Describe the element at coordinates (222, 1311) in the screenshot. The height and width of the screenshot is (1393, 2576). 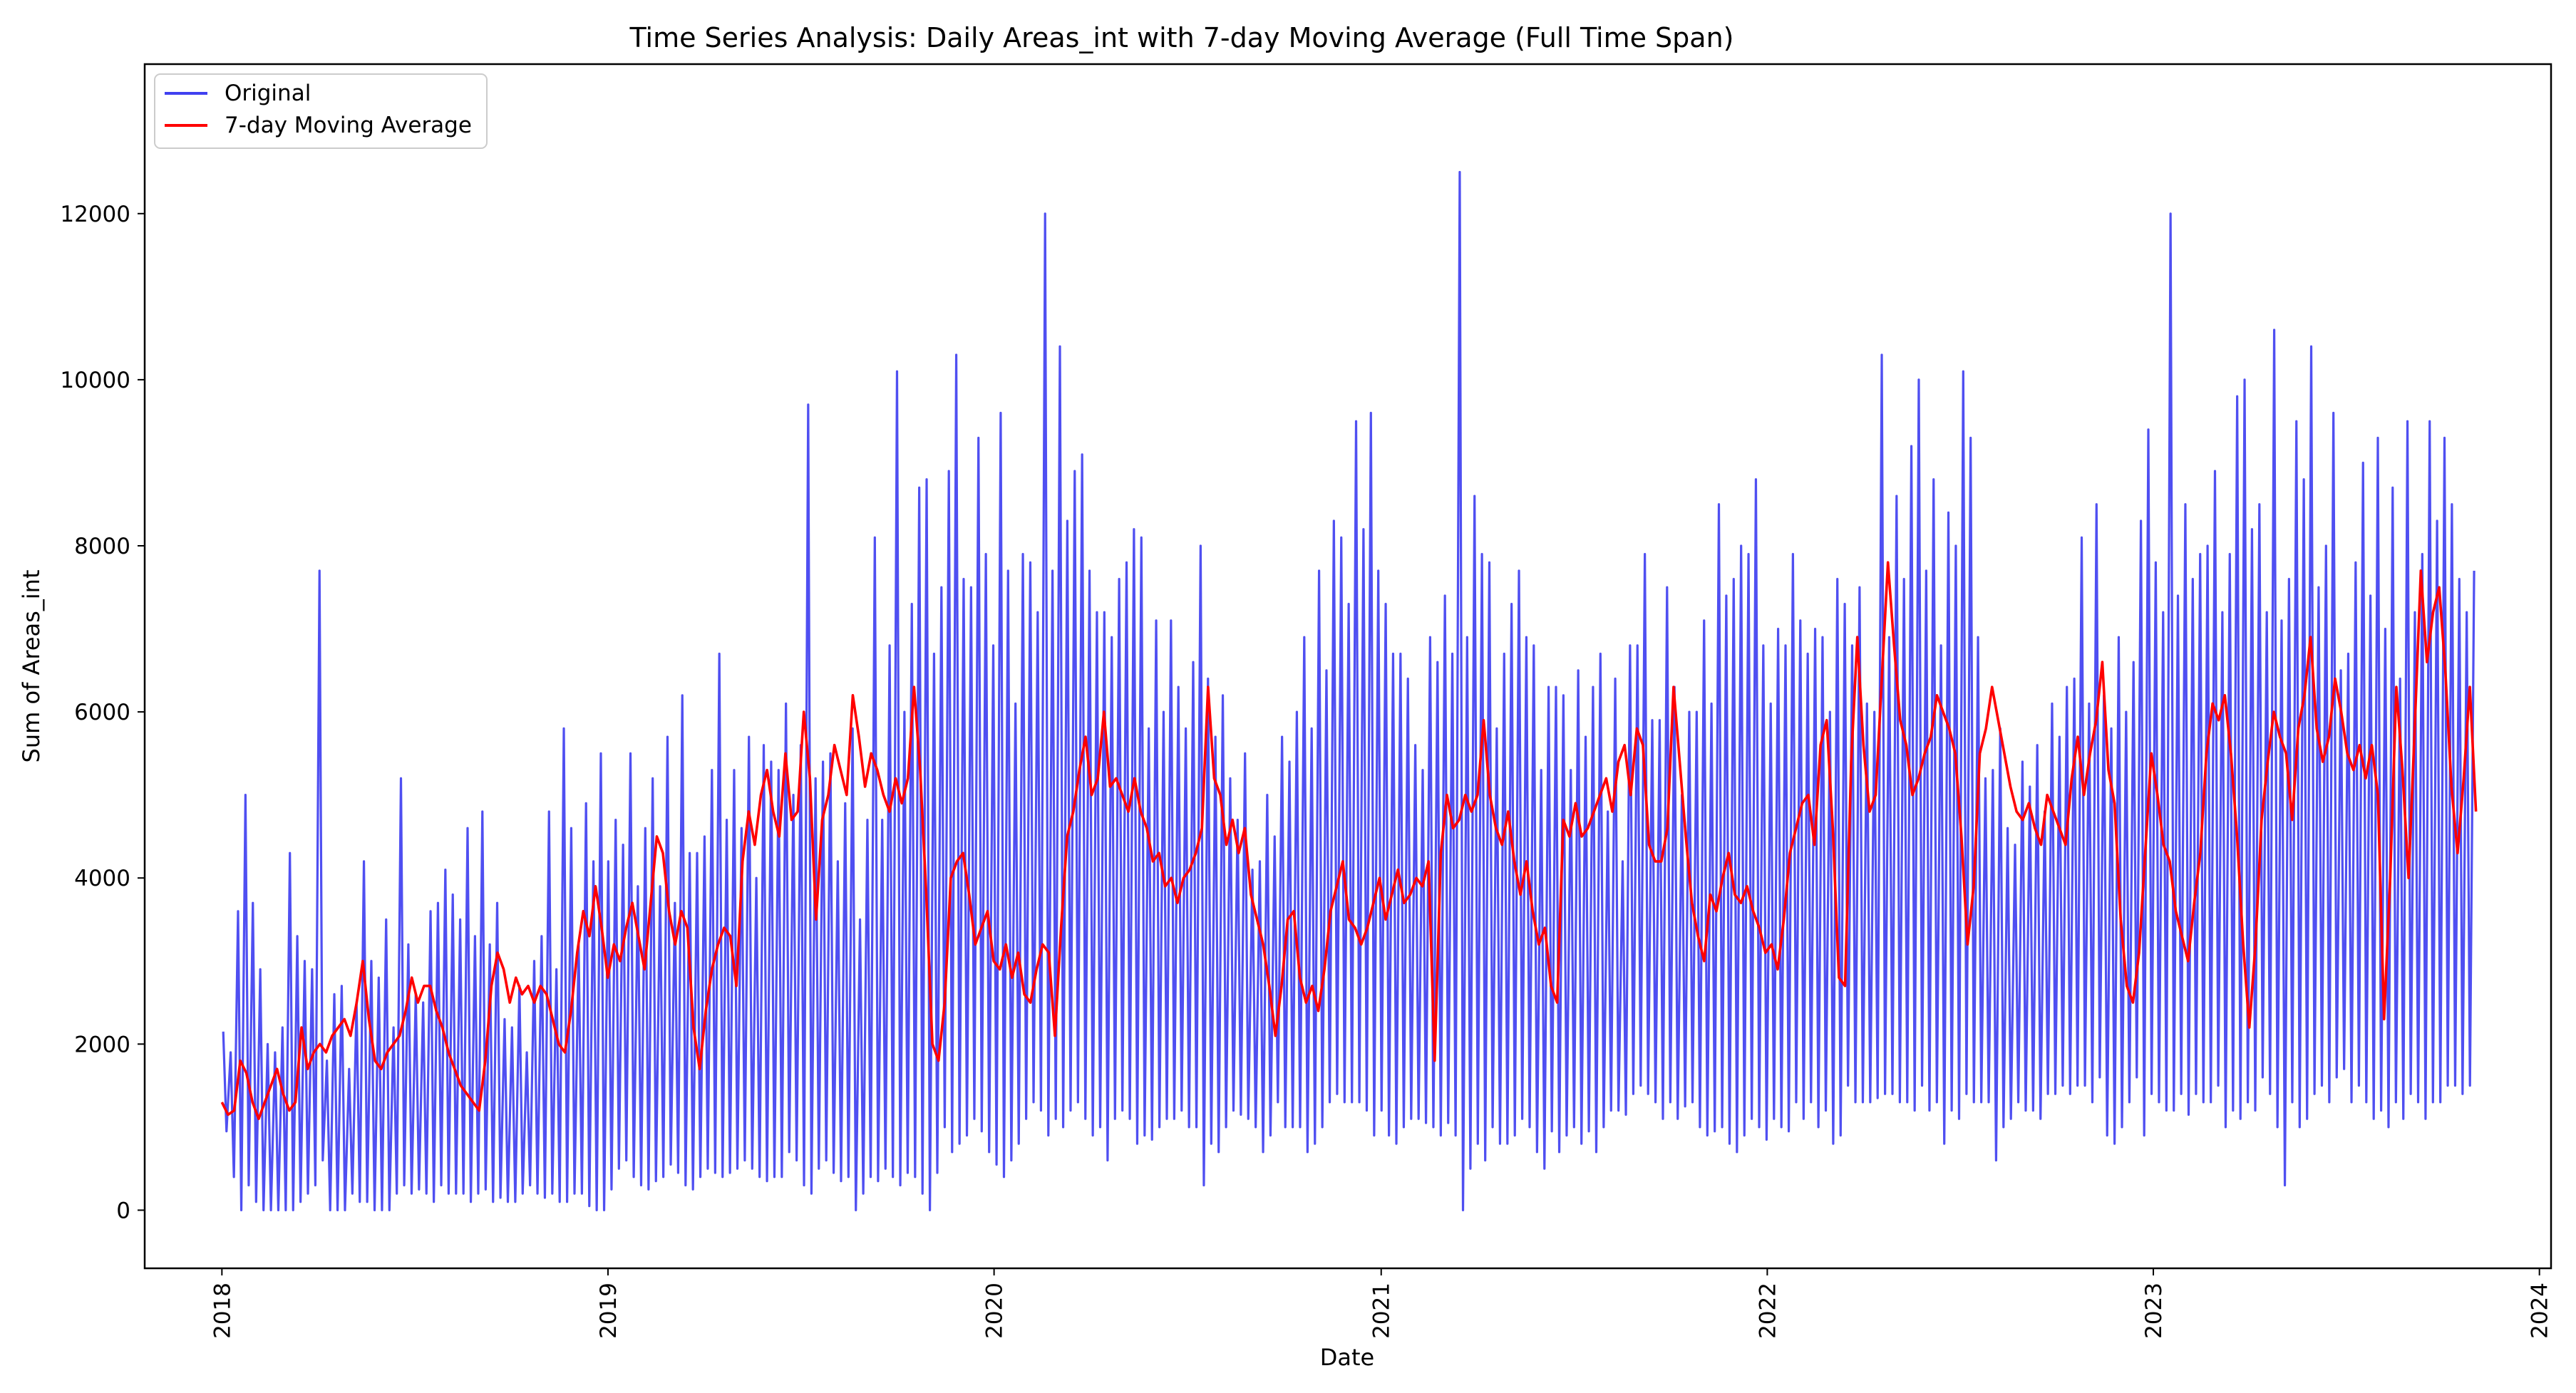
I see `x-tick-label: 2018` at that location.